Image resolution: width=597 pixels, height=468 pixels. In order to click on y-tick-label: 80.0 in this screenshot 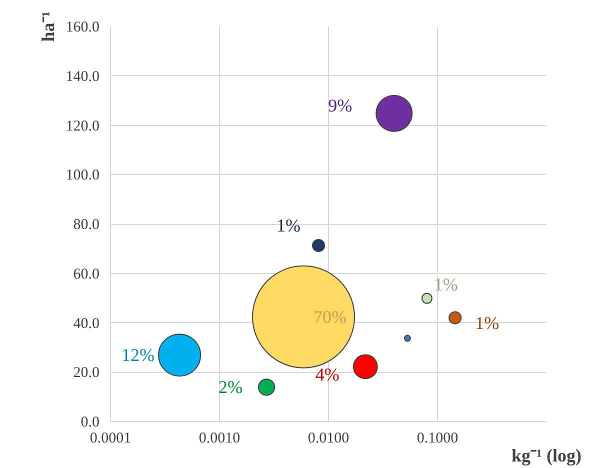, I will do `click(86, 225)`.